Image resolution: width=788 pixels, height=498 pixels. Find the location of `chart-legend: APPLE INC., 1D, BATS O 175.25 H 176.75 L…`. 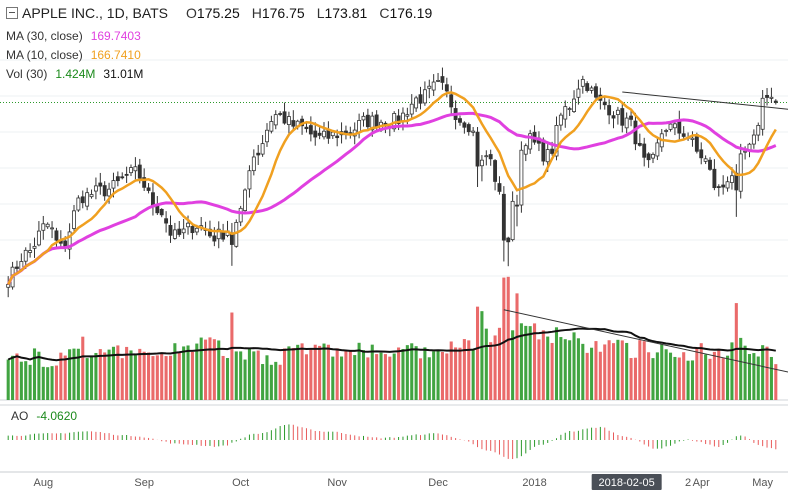

chart-legend: APPLE INC., 1D, BATS O 175.25 H 176.75 L… is located at coordinates (219, 41).